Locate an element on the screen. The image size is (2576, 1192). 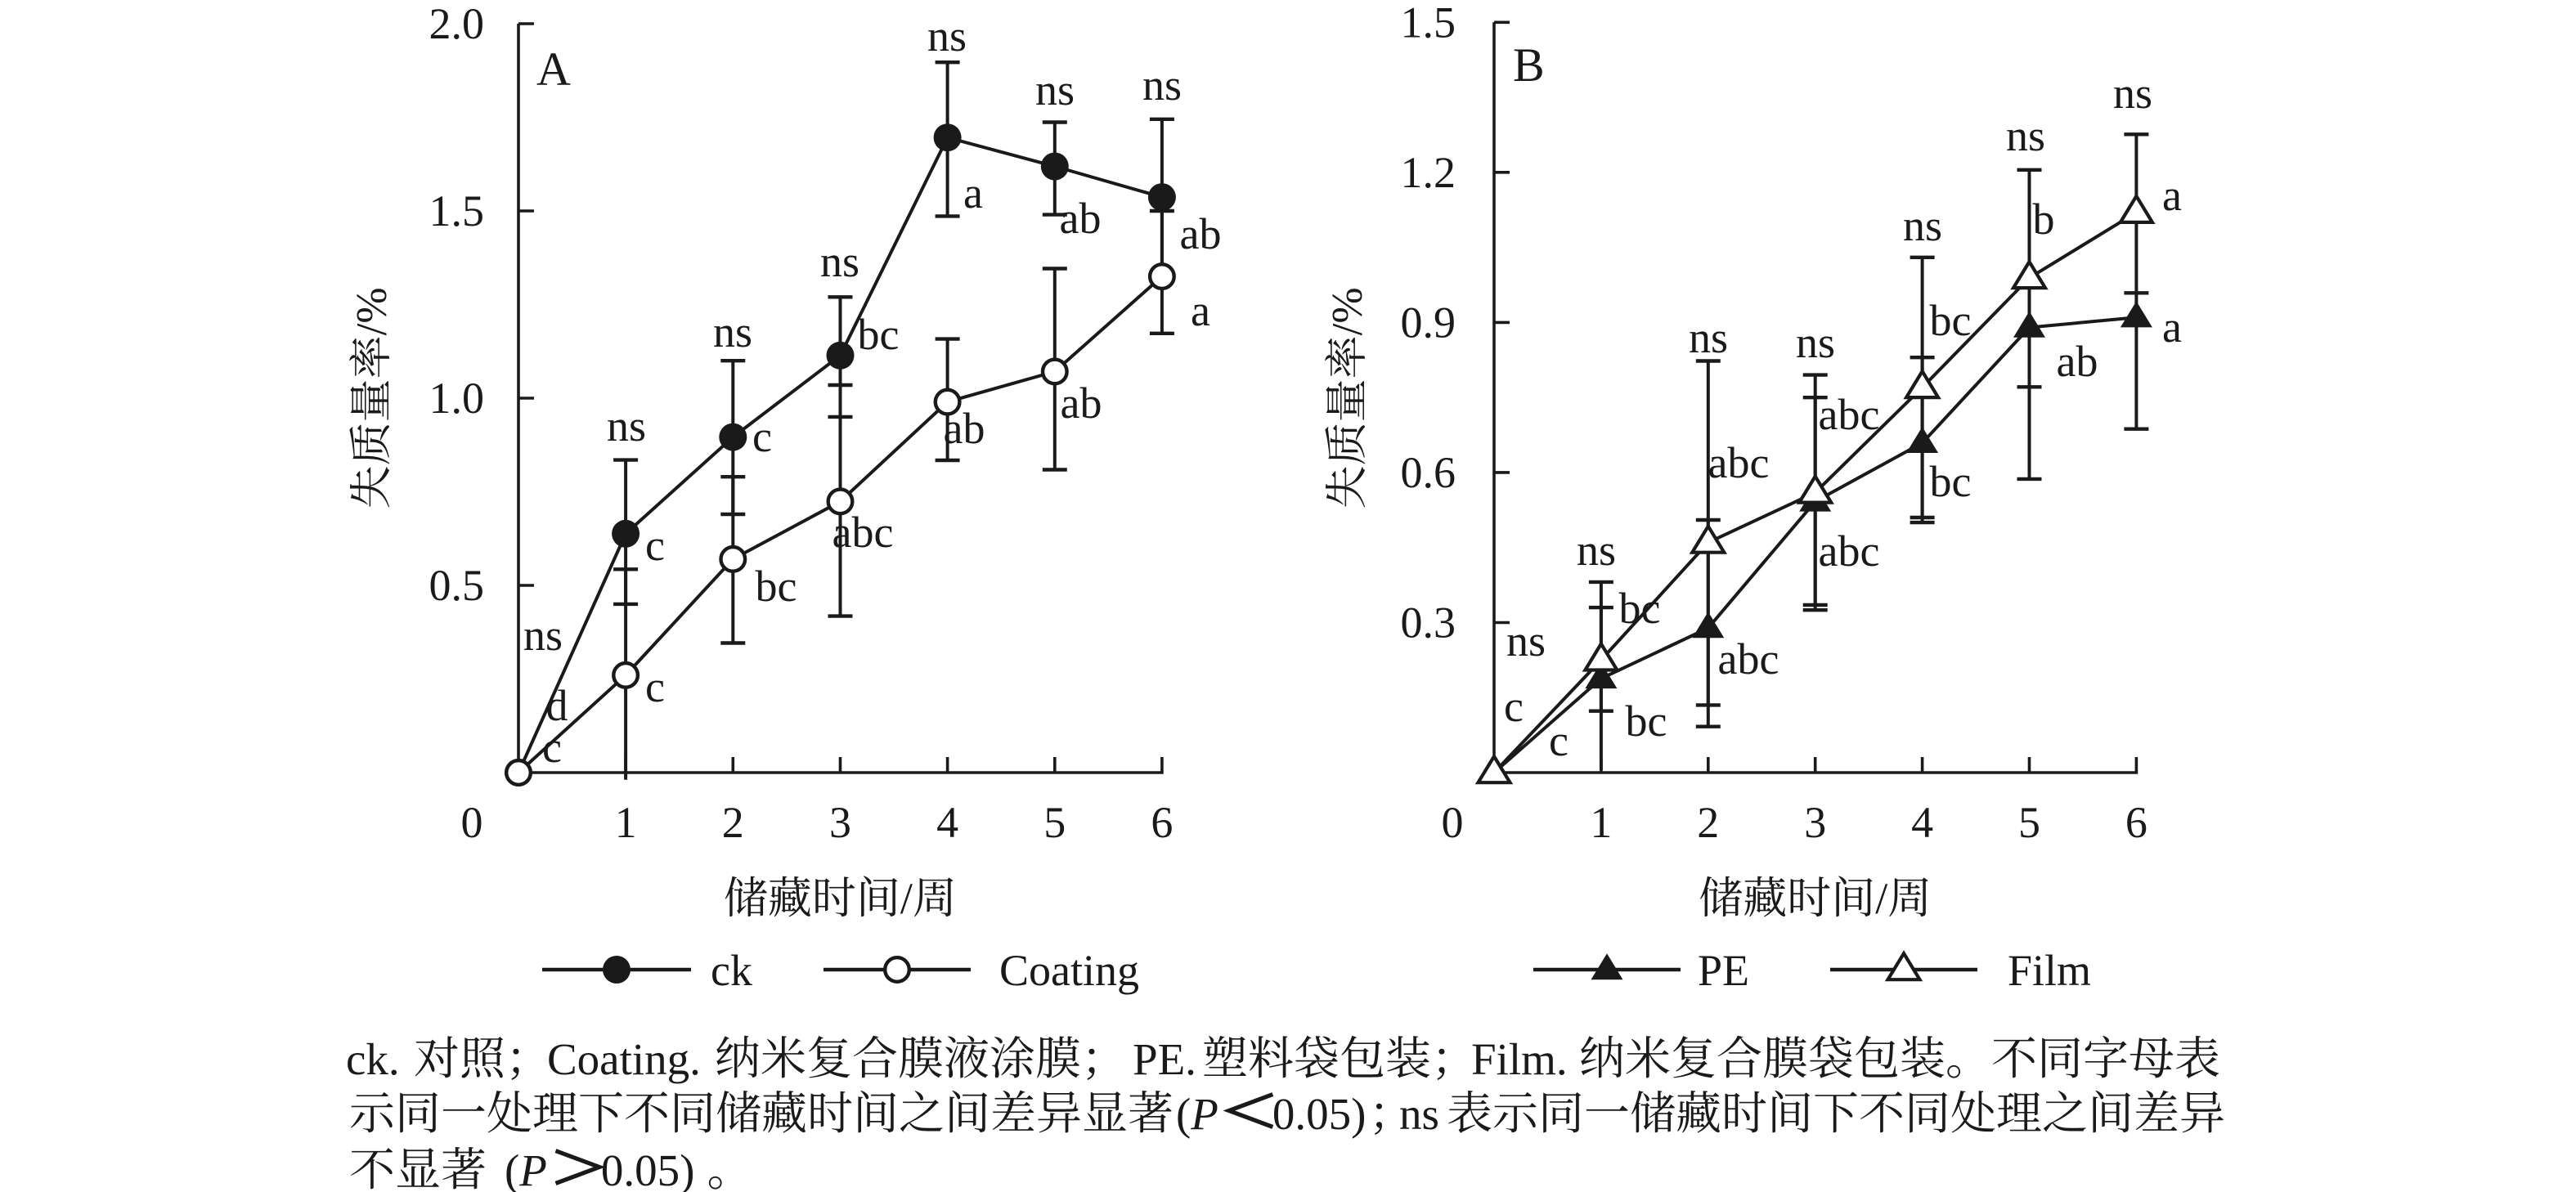
svg-text: A is located at coordinates (553, 69).